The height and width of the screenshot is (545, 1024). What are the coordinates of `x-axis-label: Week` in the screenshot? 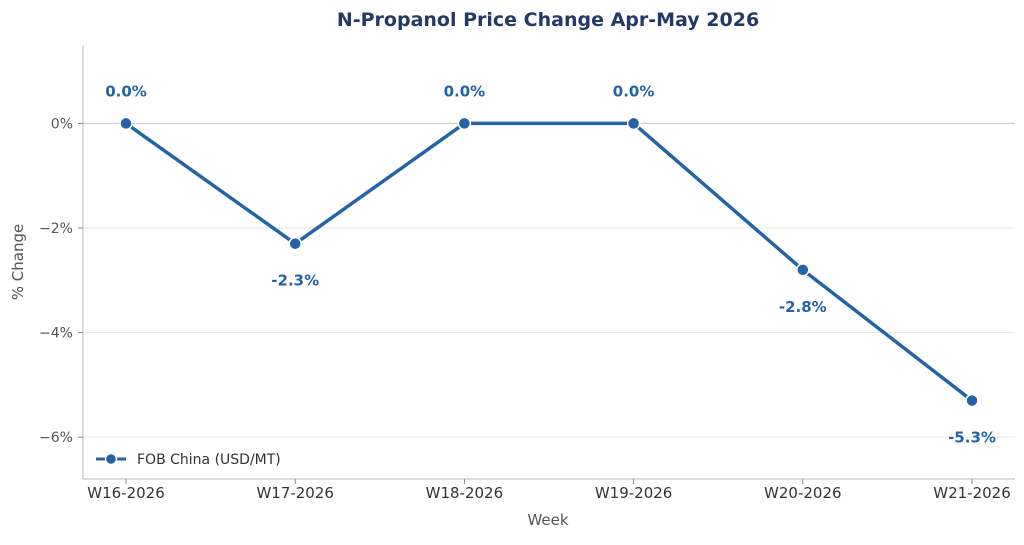 It's located at (547, 520).